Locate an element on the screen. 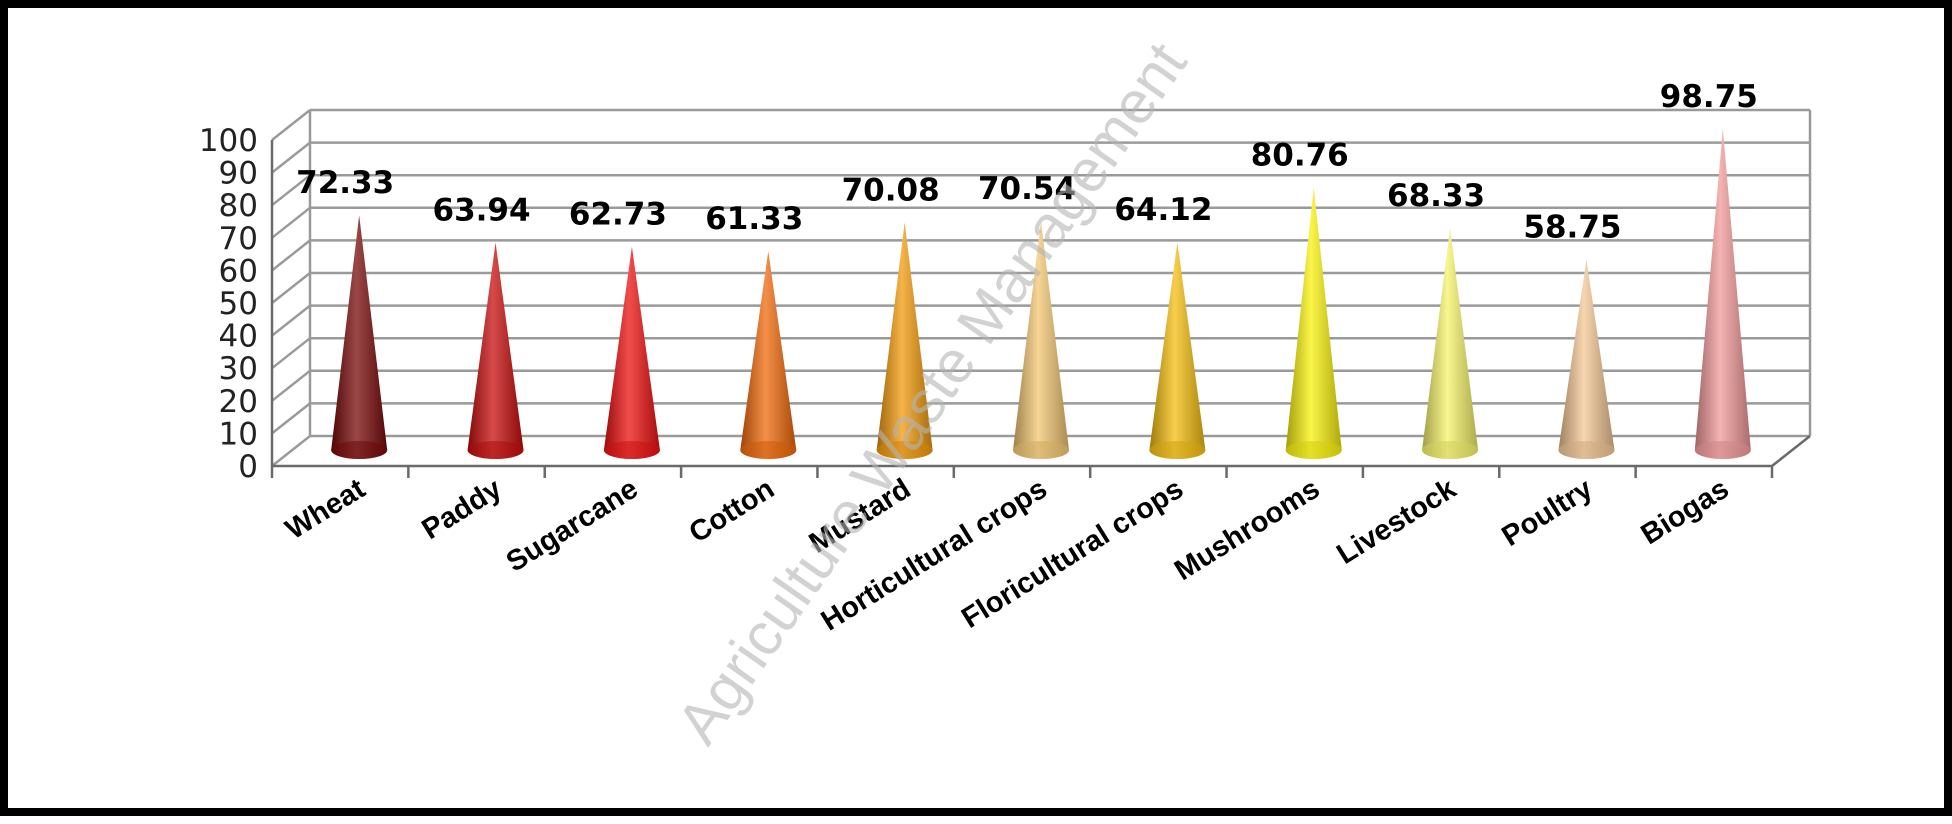 This screenshot has width=1952, height=824. data-label-biogas: 98.75 is located at coordinates (1709, 97).